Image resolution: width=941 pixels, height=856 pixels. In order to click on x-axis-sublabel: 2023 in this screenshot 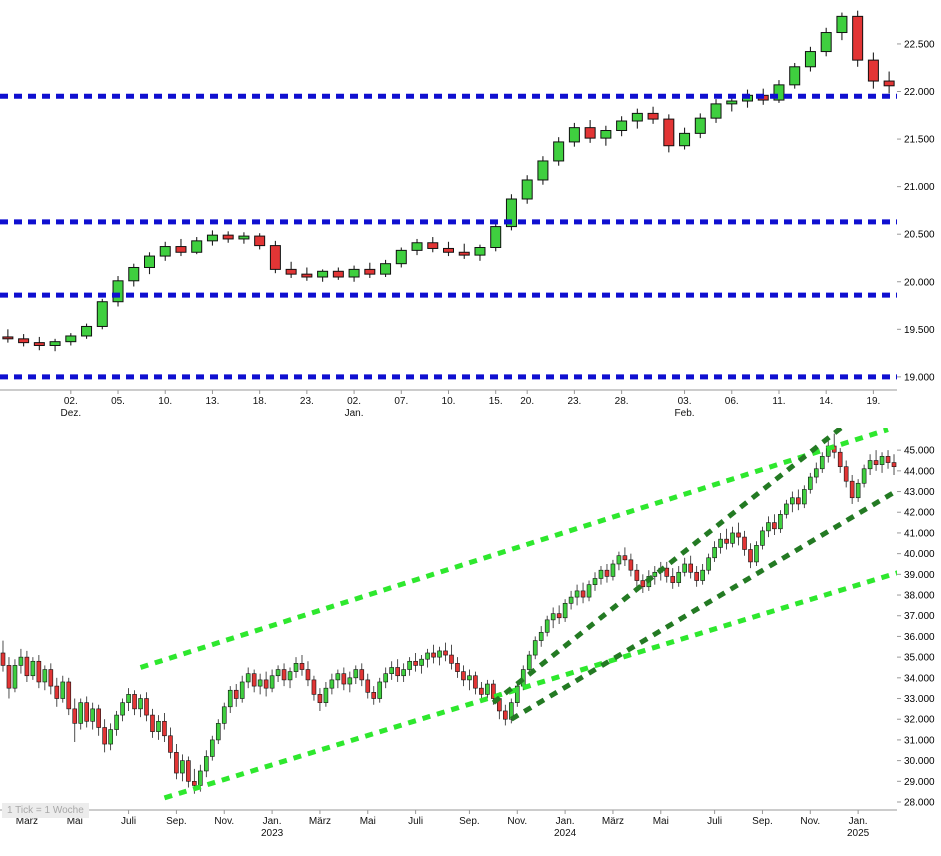, I will do `click(272, 833)`.